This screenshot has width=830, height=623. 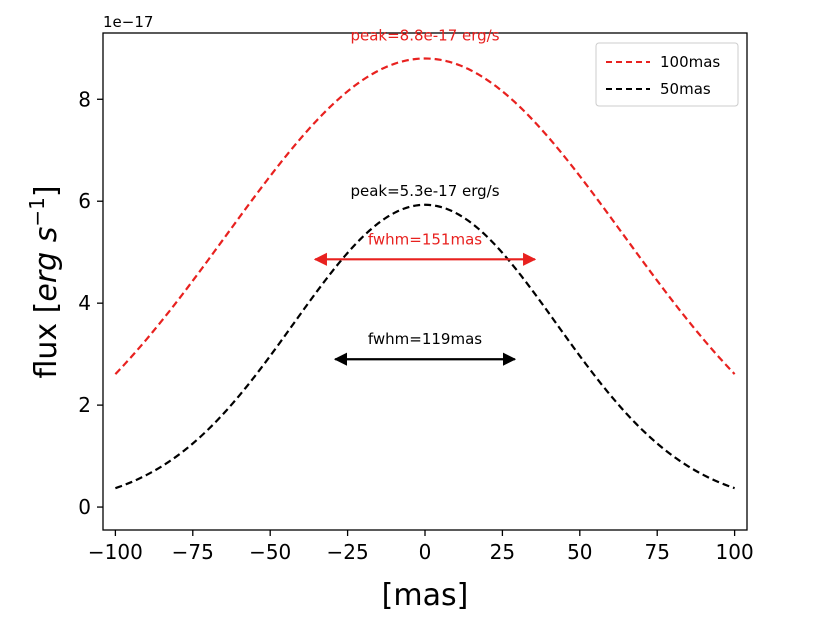 What do you see at coordinates (424, 36) in the screenshot?
I see `annotation-peak-red: peak=8.8e-17 erg/s` at bounding box center [424, 36].